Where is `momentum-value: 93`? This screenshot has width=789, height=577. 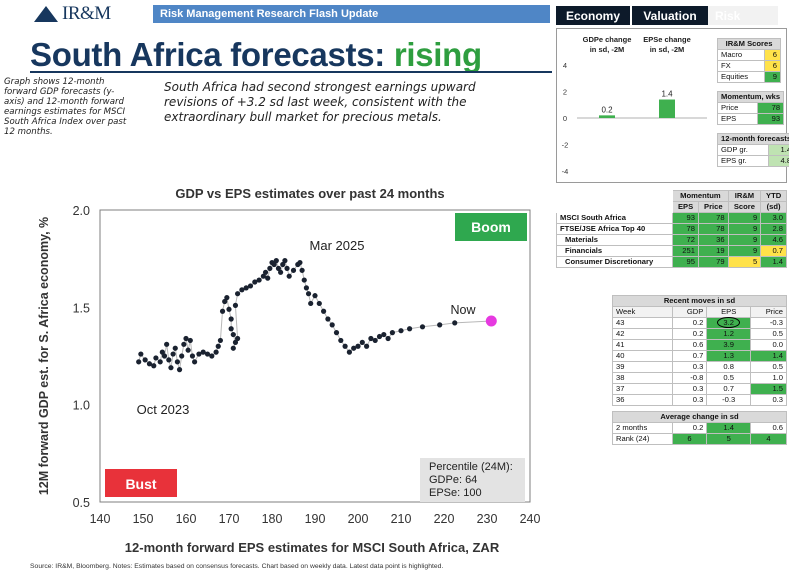
momentum-value: 93 is located at coordinates (771, 119).